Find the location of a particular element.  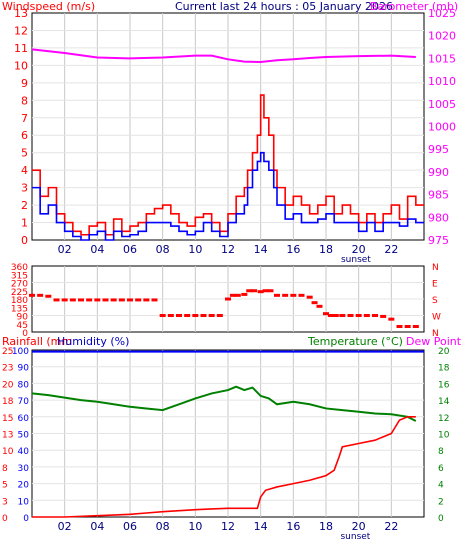

direction-tick-label: 90 is located at coordinates (23, 318).